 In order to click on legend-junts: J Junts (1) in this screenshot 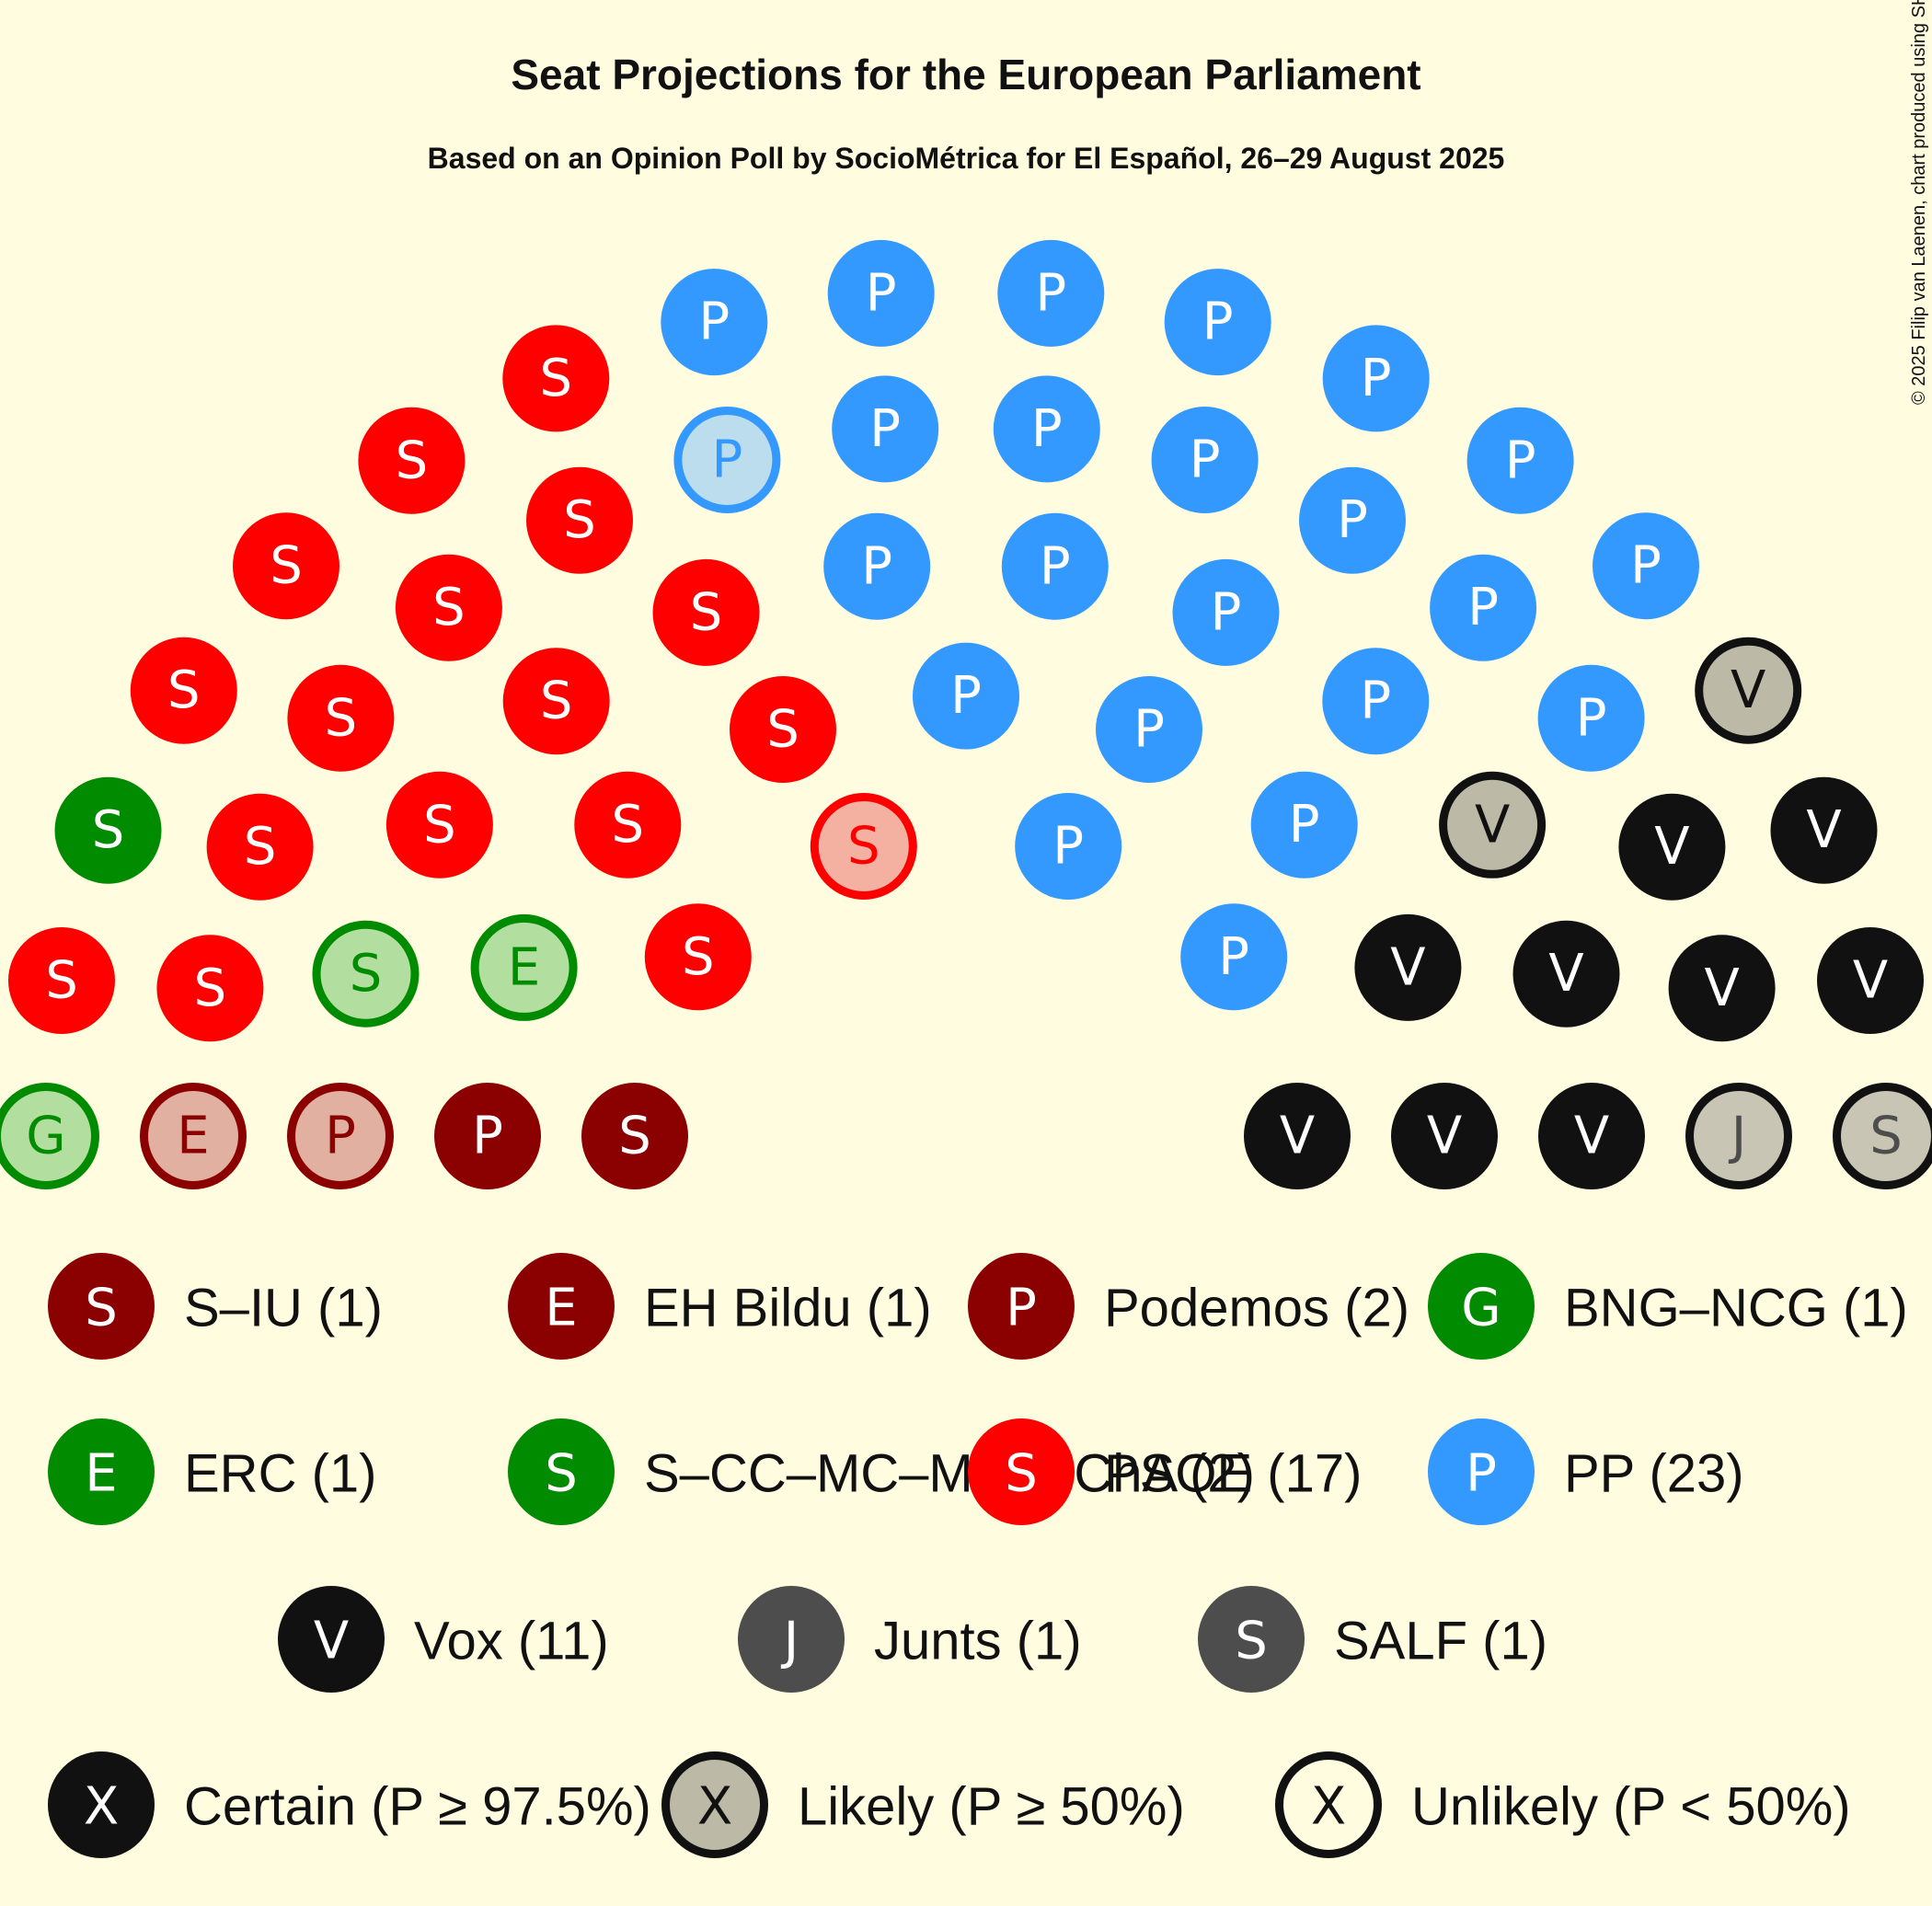, I will do `click(910, 1639)`.